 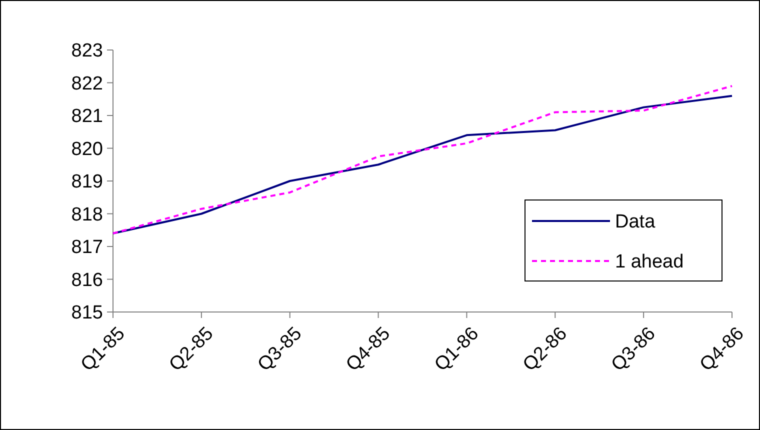 What do you see at coordinates (87, 117) in the screenshot?
I see `y-tick-label: 821` at bounding box center [87, 117].